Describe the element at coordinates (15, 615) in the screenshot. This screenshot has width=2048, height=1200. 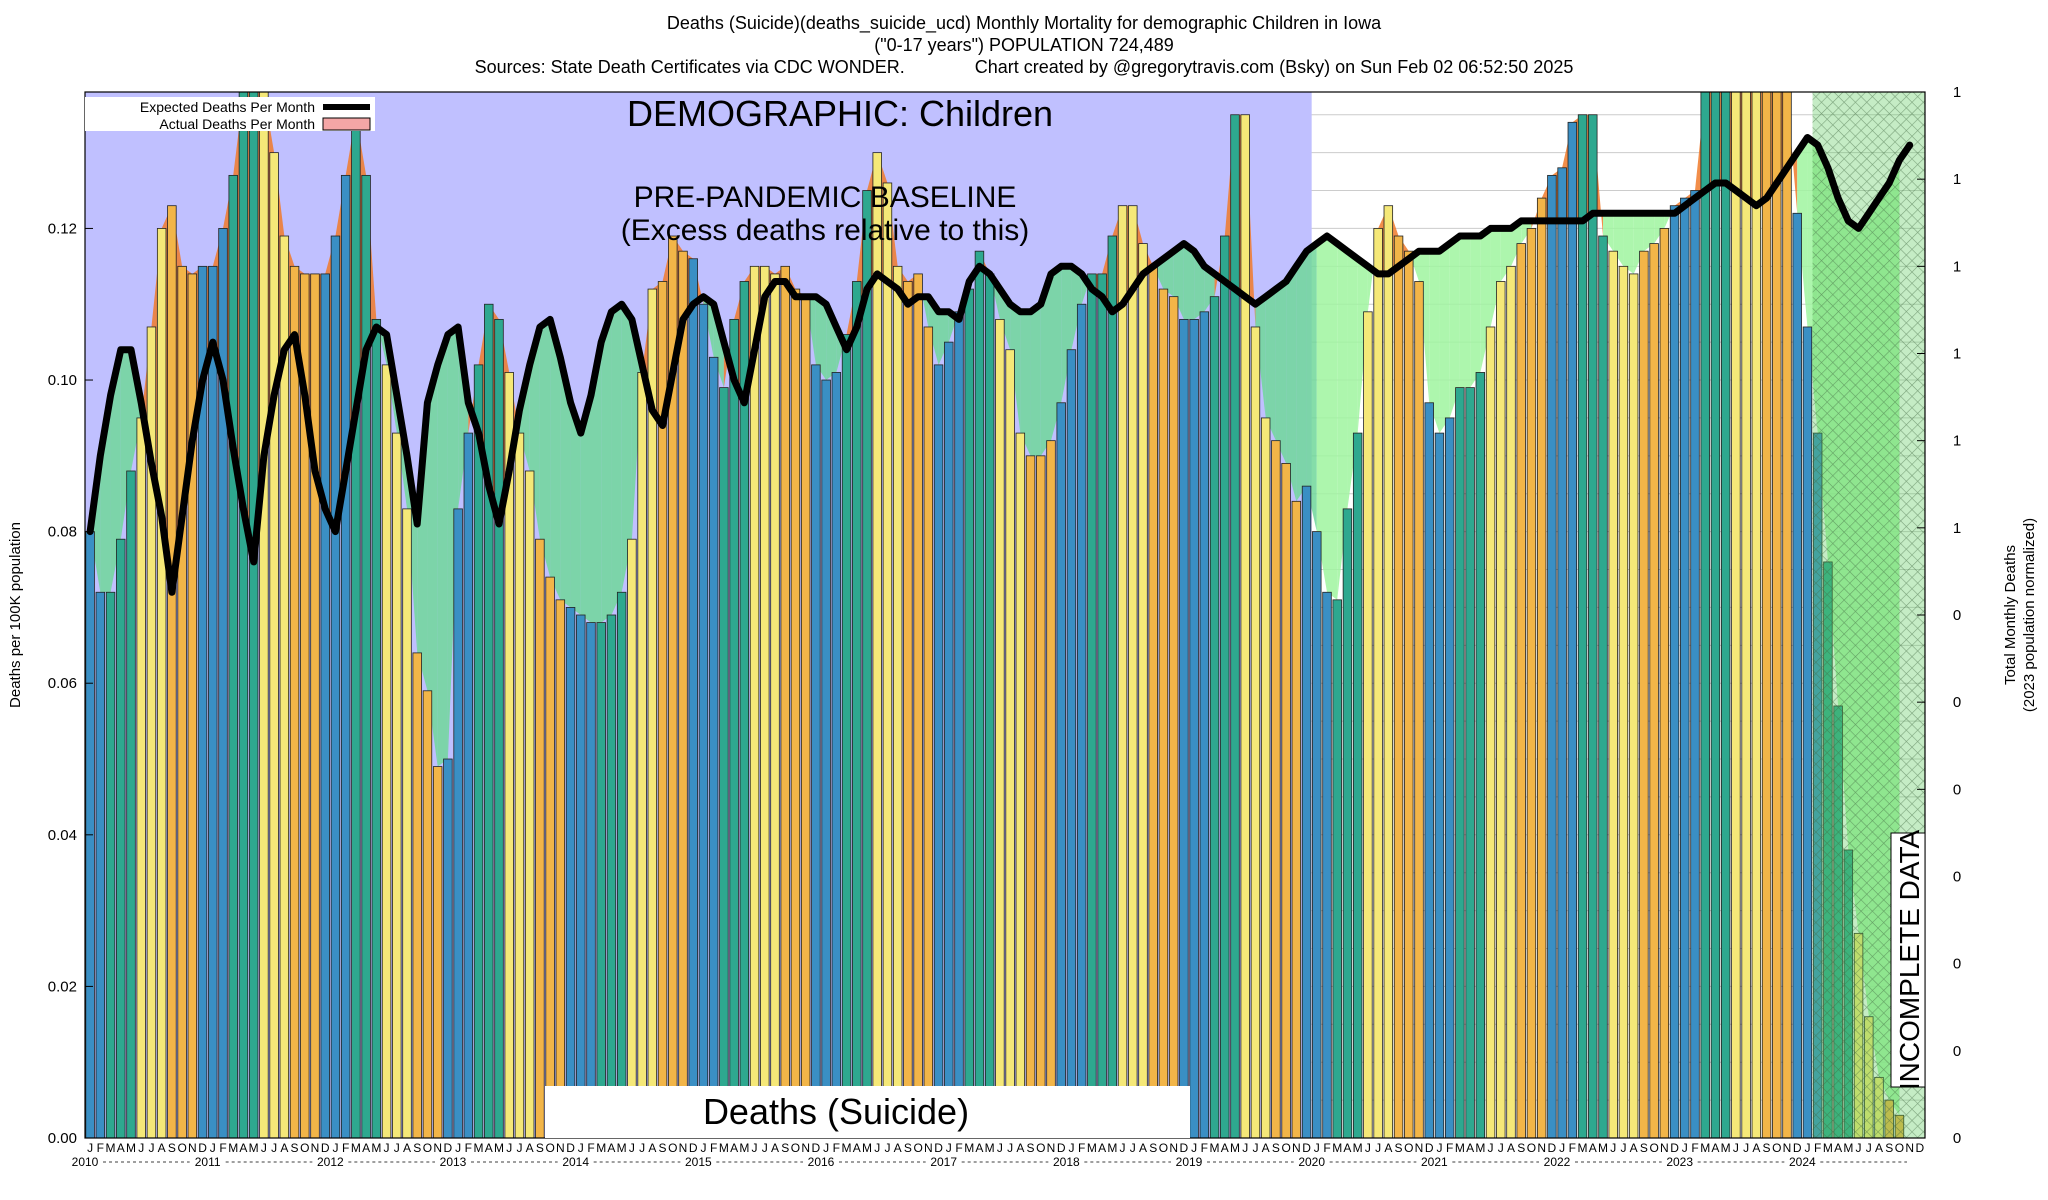
I see `y-axis-label: Deaths per 100K population` at that location.